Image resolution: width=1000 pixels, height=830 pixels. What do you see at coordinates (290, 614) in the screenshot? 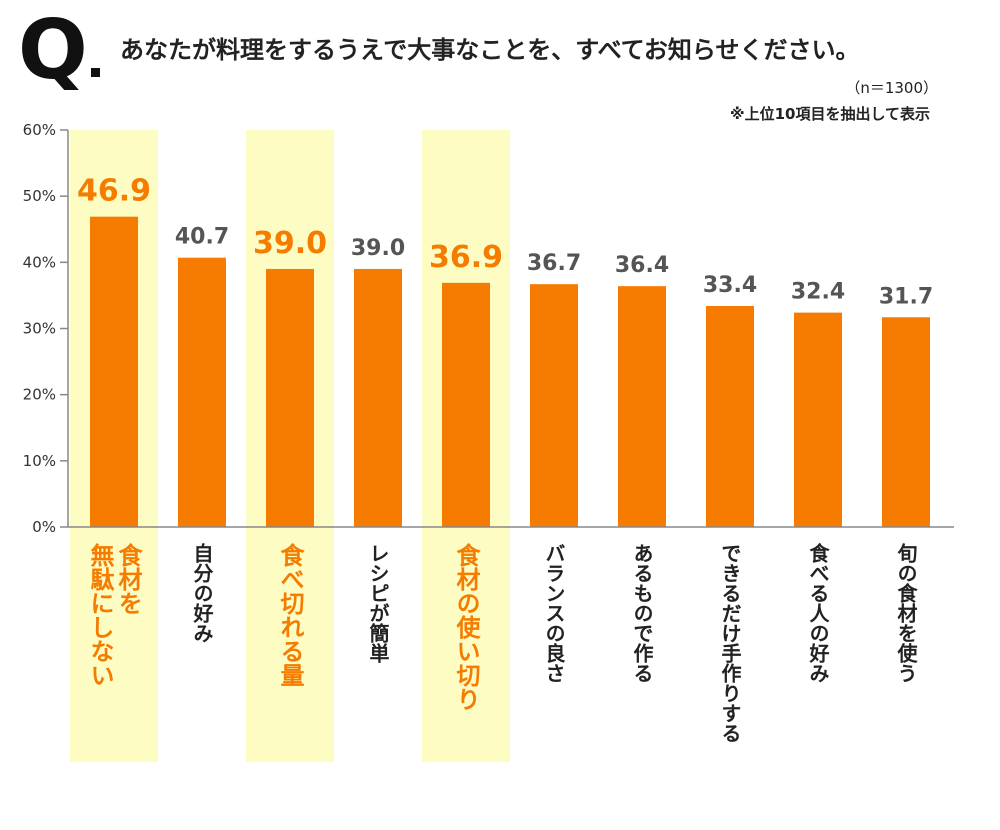
I see `category-label: 食べ切れる量` at bounding box center [290, 614].